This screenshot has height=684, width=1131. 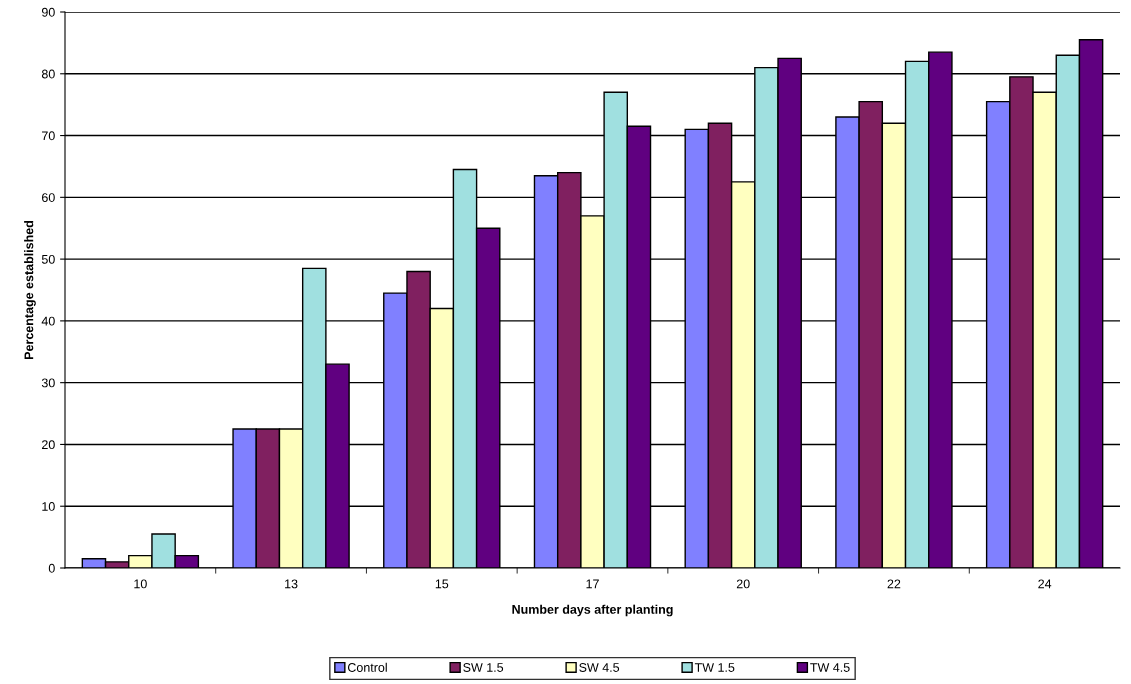 What do you see at coordinates (592, 584) in the screenshot?
I see `x-tick-label: 17` at bounding box center [592, 584].